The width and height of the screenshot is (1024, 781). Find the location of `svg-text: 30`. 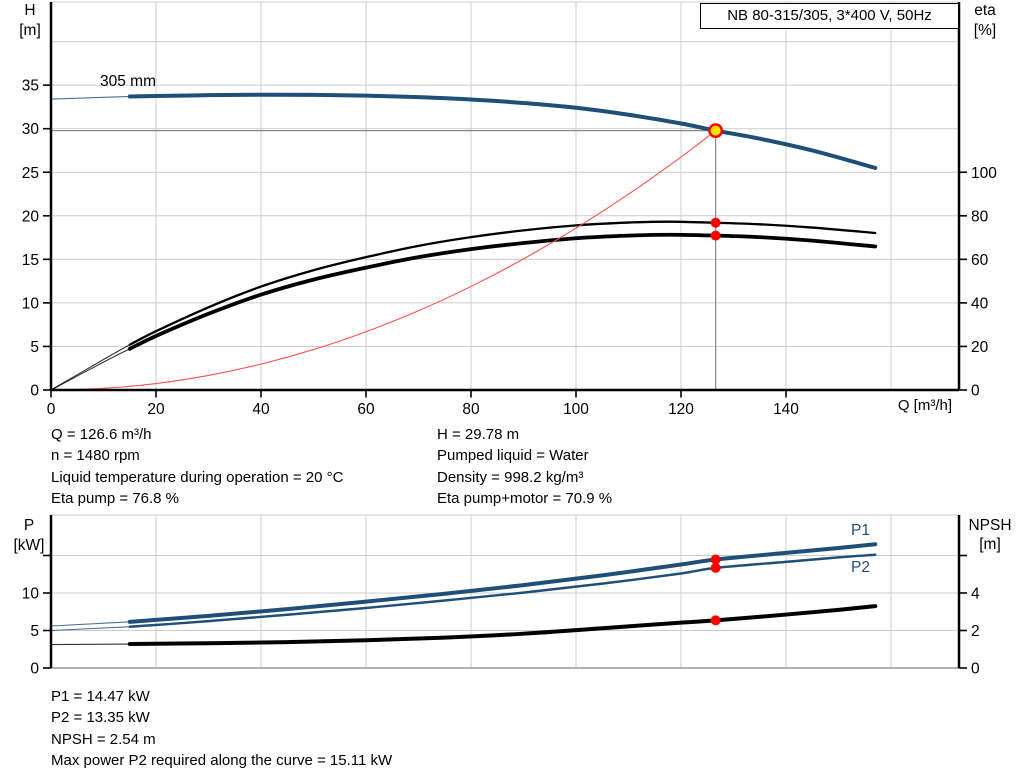

svg-text: 30 is located at coordinates (31, 129).